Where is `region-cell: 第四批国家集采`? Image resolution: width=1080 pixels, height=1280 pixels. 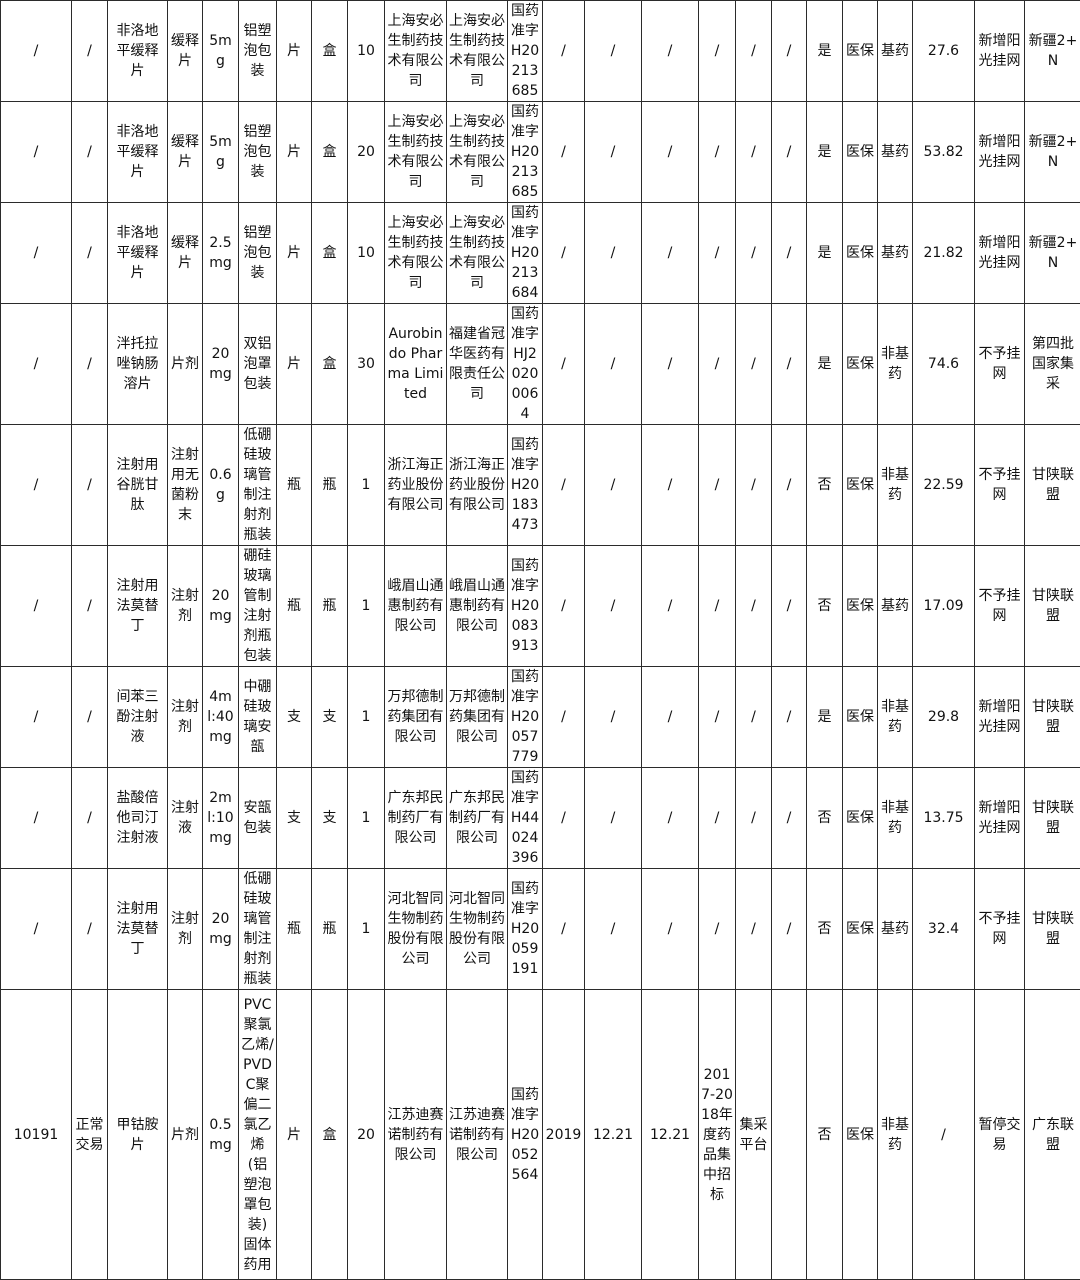
region-cell: 第四批国家集采 is located at coordinates (1052, 364).